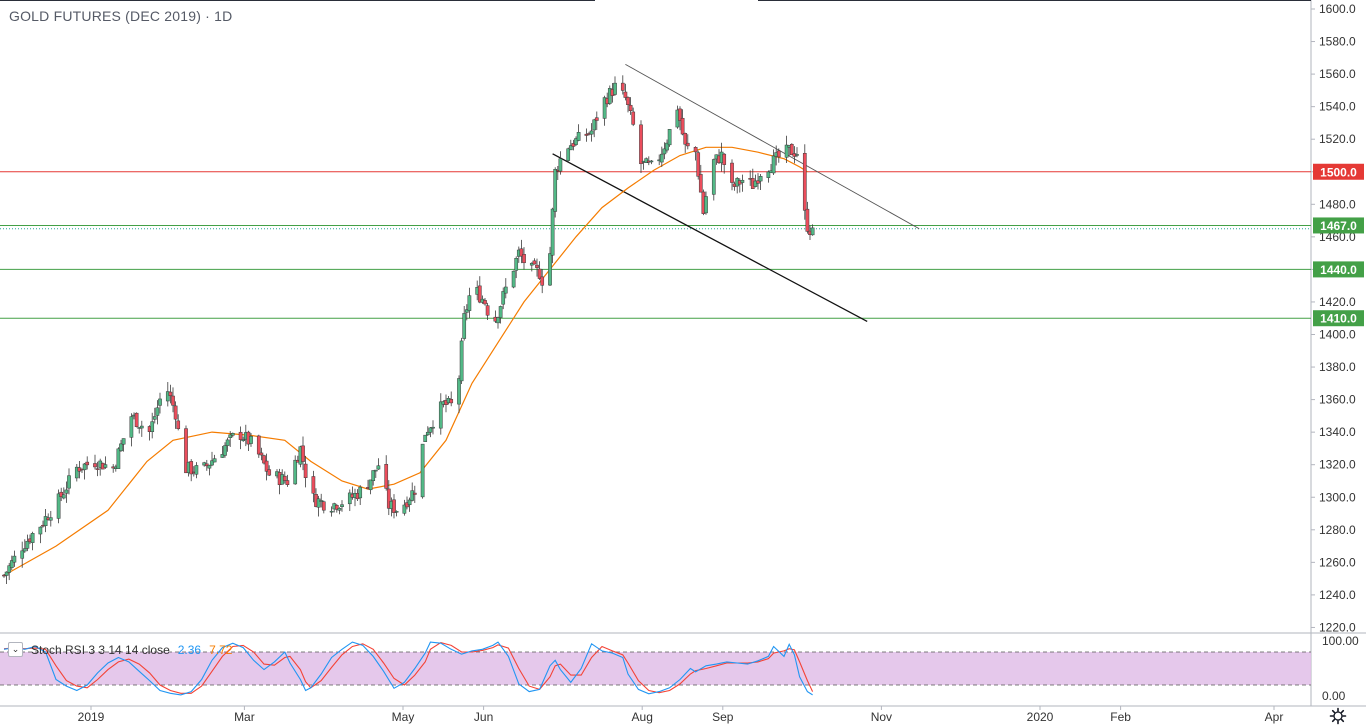 The height and width of the screenshot is (725, 1366). I want to click on time-tick-label: Sep, so click(723, 717).